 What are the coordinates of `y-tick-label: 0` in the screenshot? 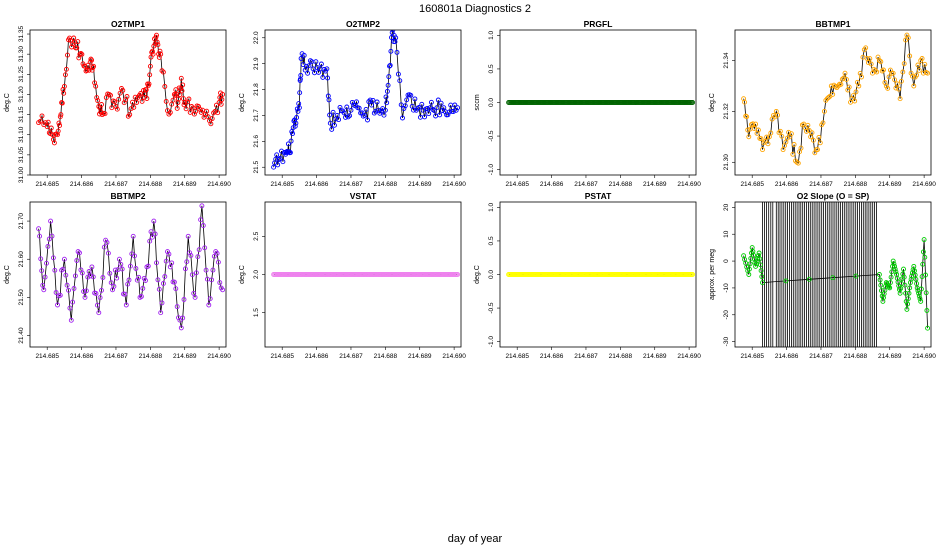 It's located at (726, 261).